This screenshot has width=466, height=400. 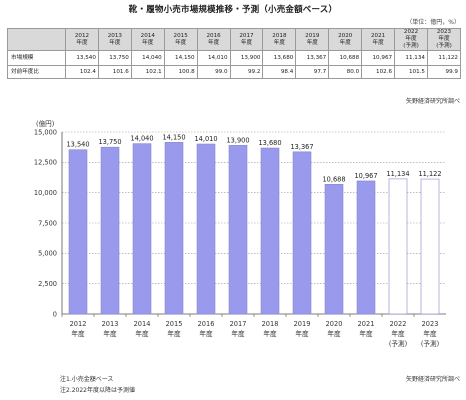 I want to click on table-cell: 101.6, so click(x=114, y=72).